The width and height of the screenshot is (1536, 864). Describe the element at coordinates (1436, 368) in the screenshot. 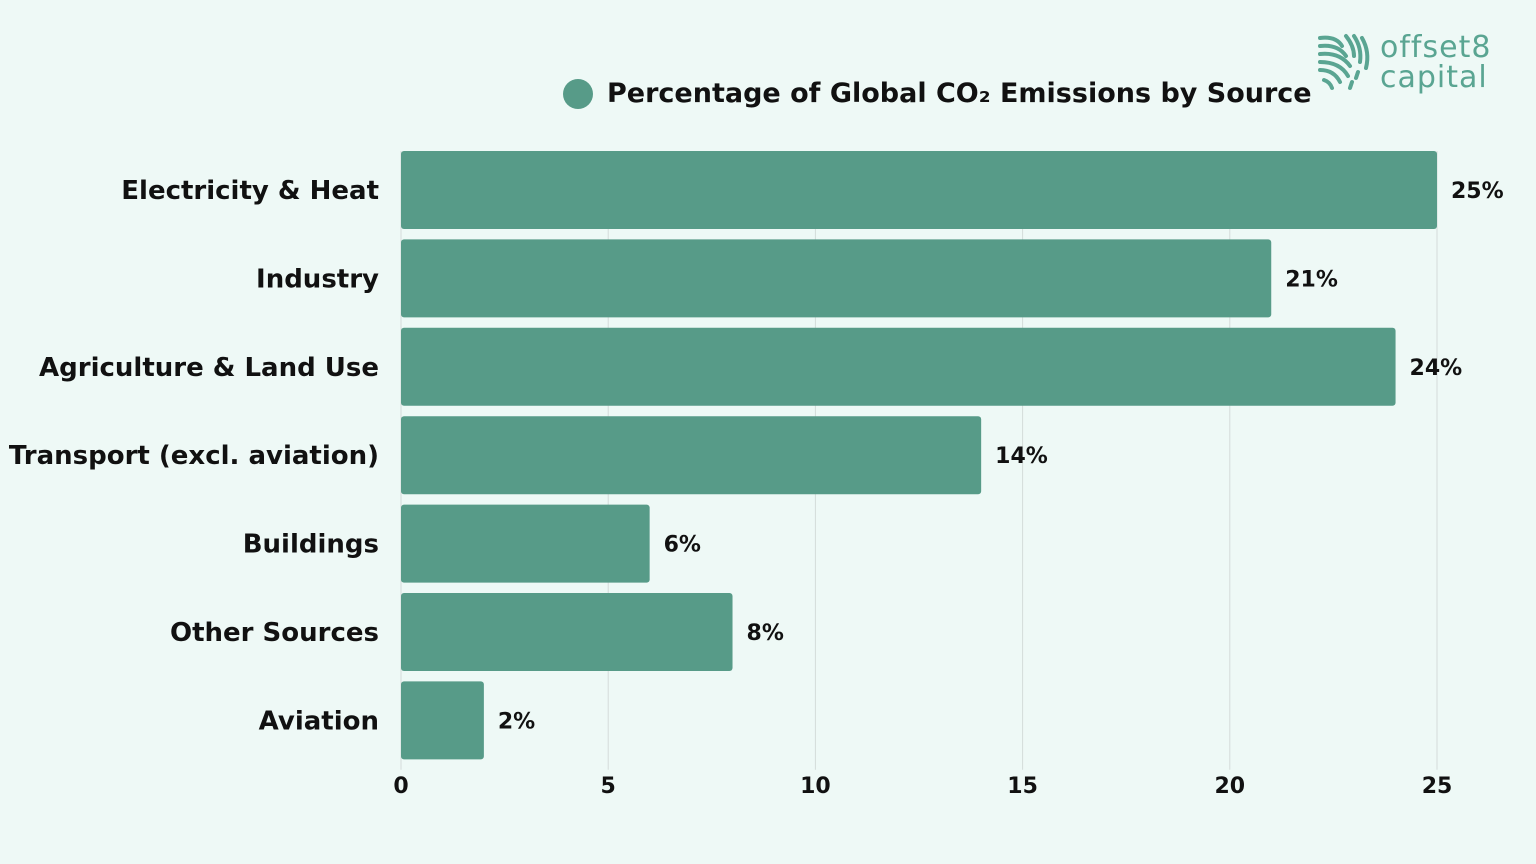

I see `data-label: 24%` at that location.